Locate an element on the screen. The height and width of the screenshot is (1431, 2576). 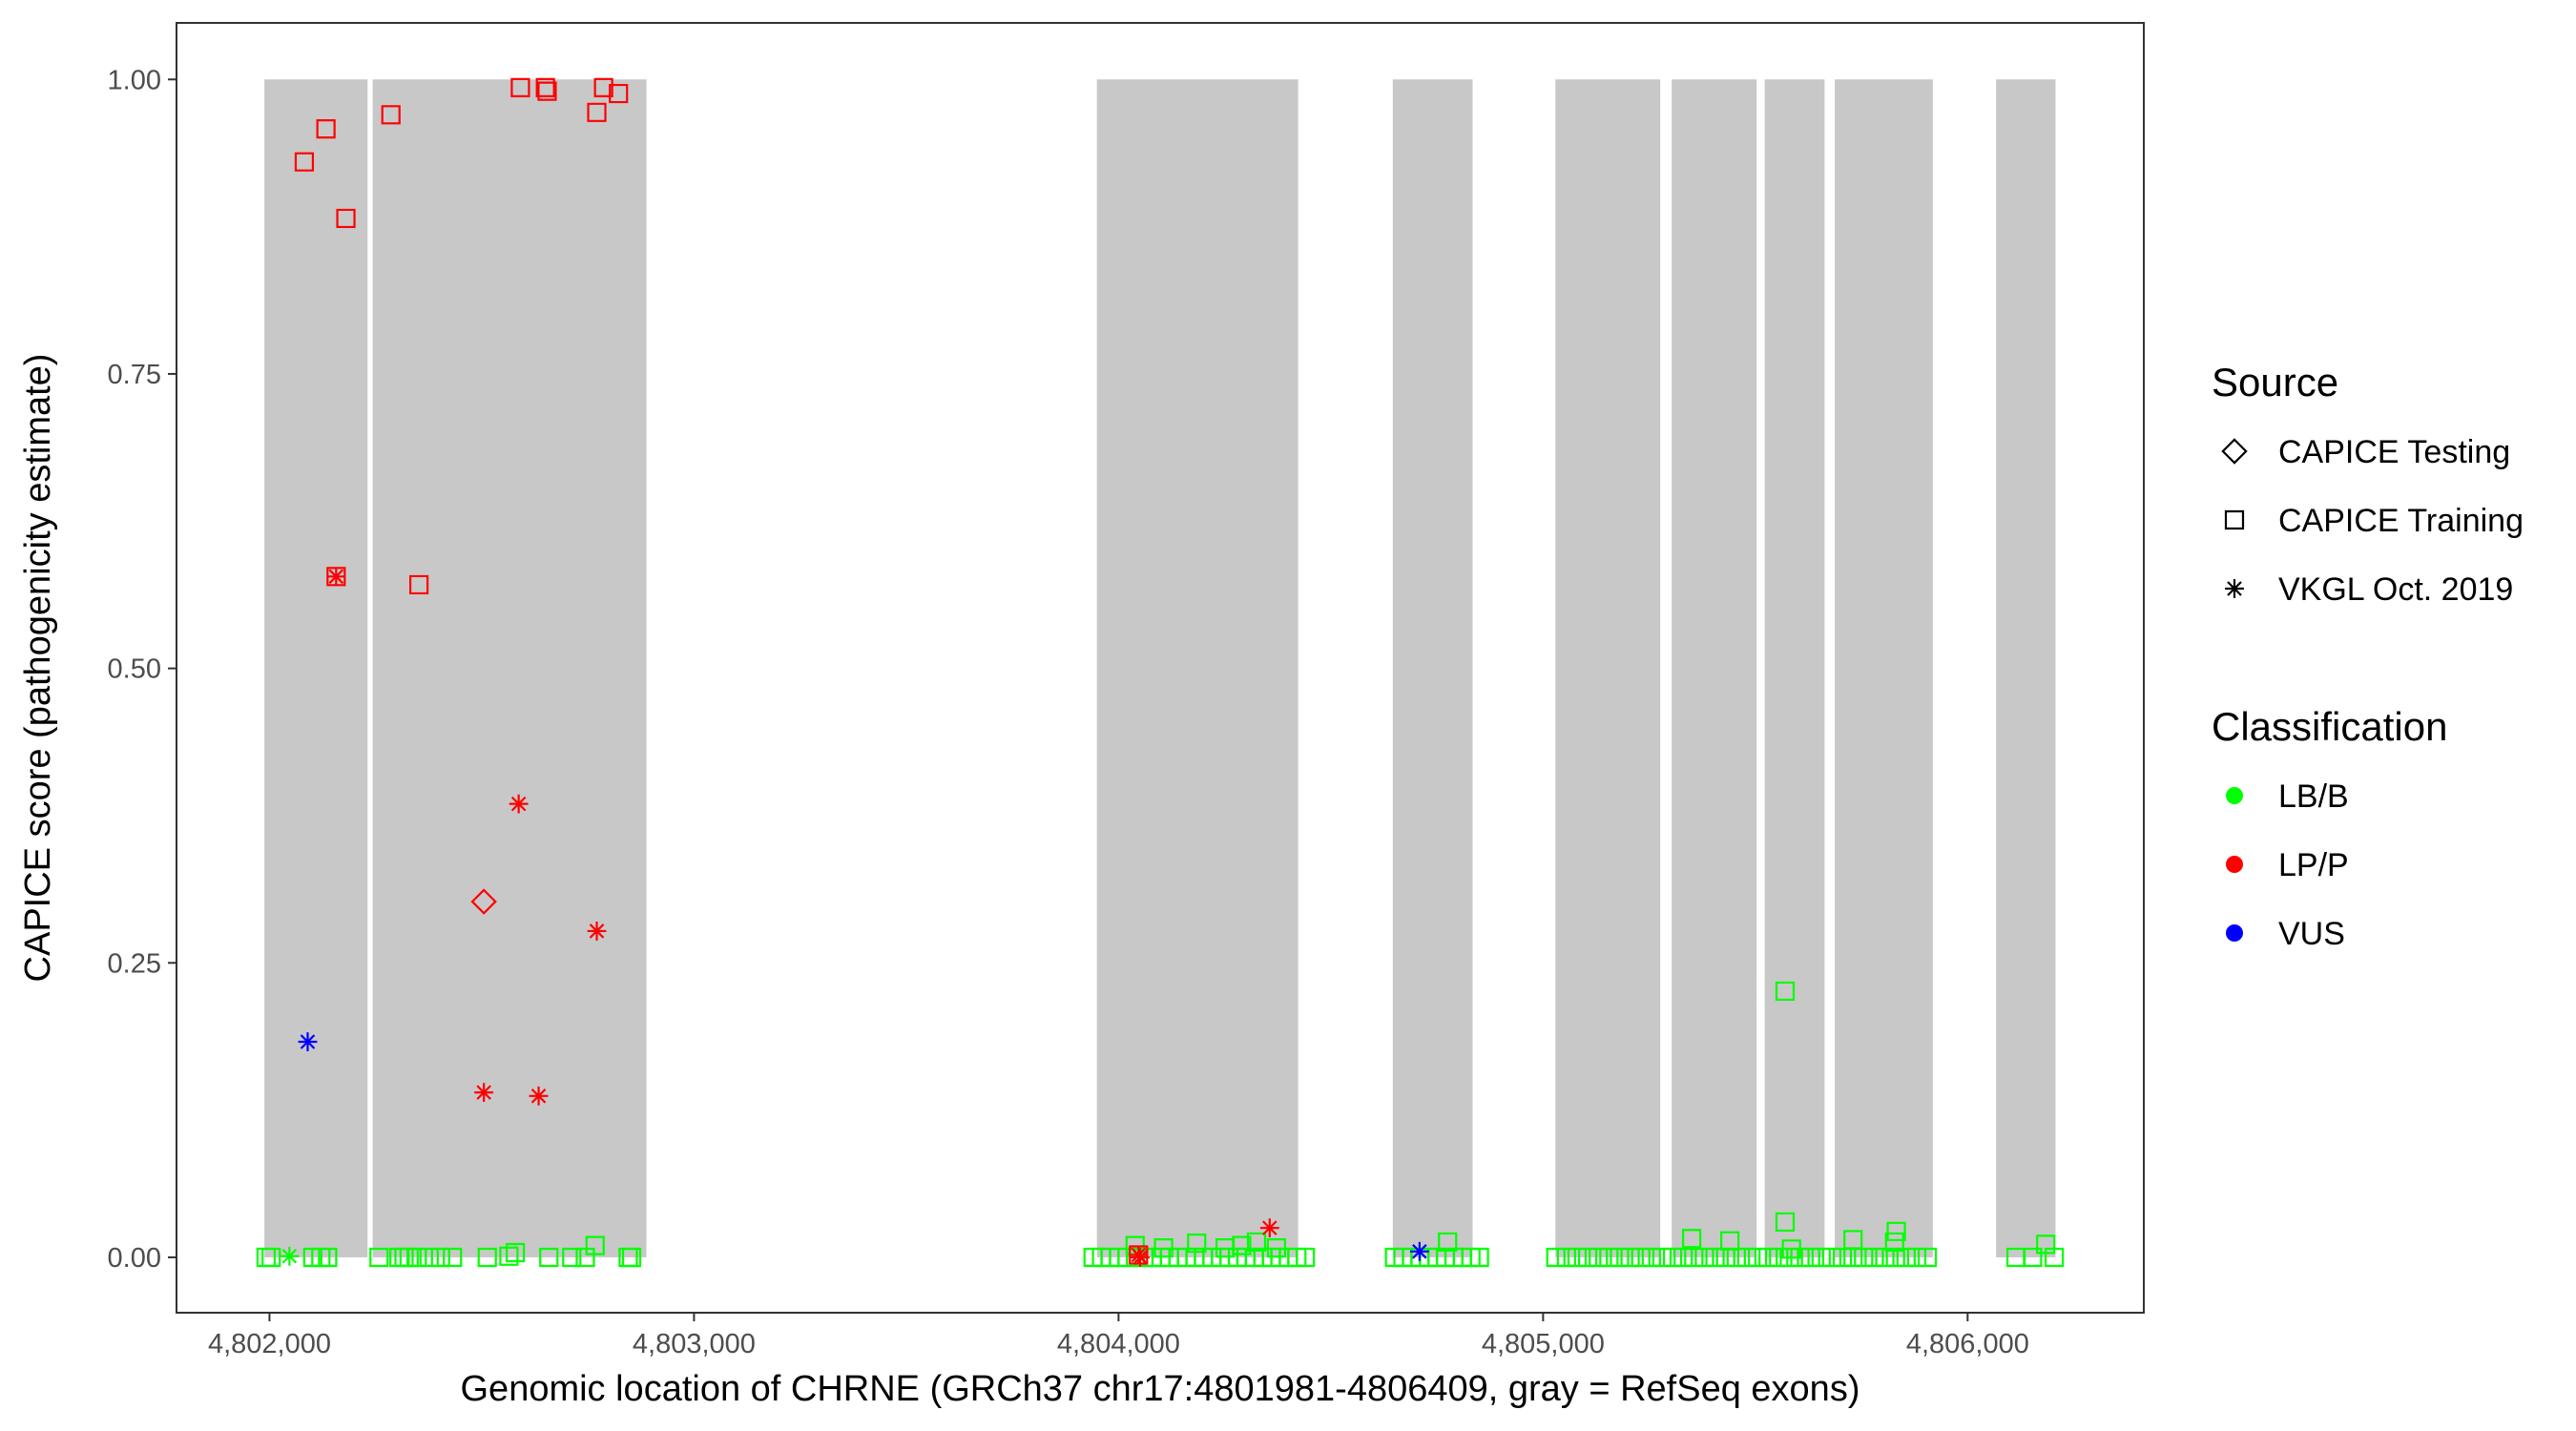
y-tick-label: 1.00 is located at coordinates (134, 80).